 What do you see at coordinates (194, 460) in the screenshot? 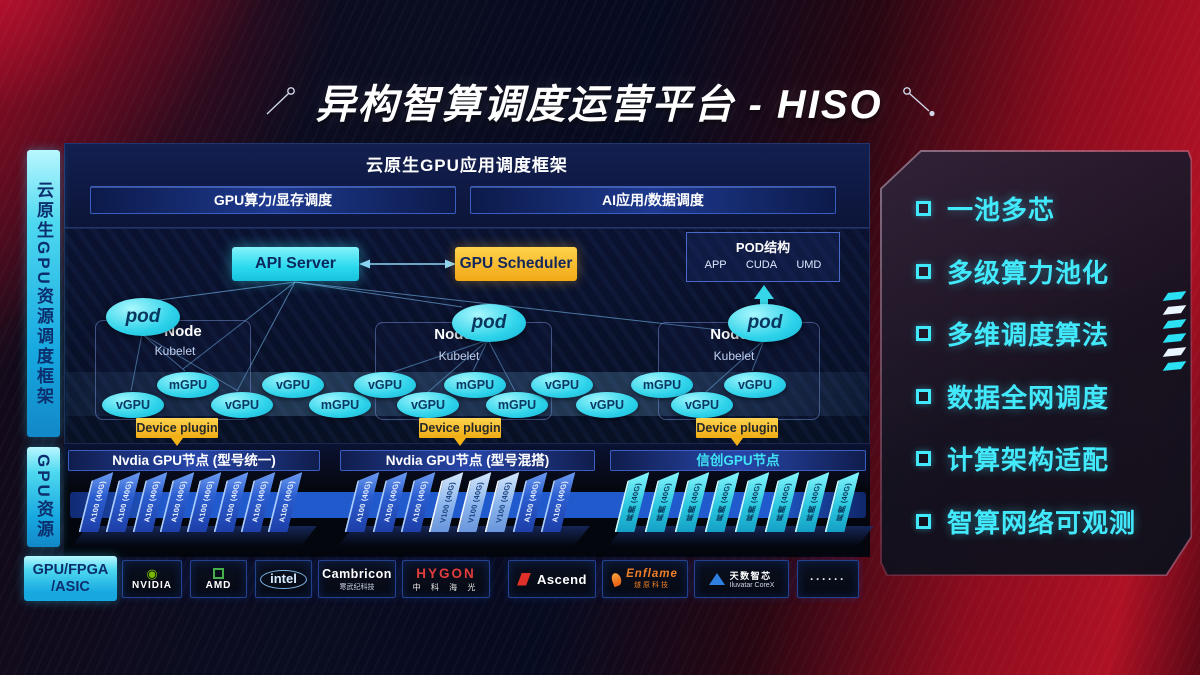
I see `gpu-node-header: Nvdia GPU节点 (型号统一)` at bounding box center [194, 460].